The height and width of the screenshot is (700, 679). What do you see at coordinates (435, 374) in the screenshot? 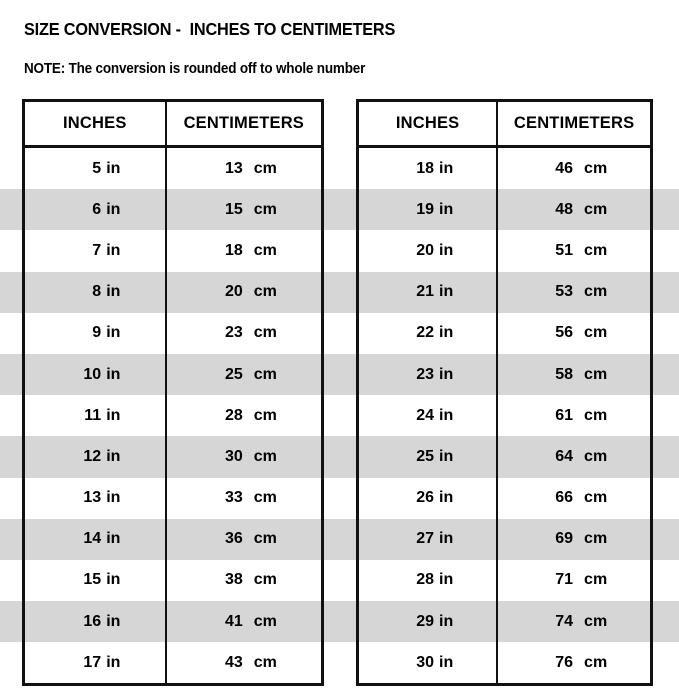
I see `cell-inches: 23 in` at bounding box center [435, 374].